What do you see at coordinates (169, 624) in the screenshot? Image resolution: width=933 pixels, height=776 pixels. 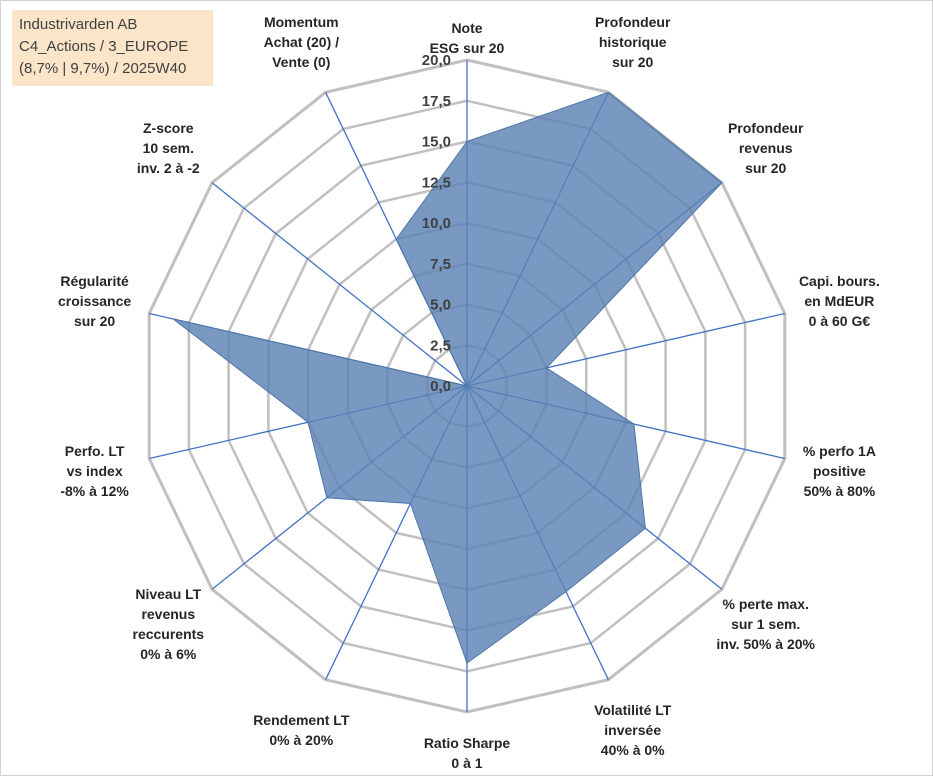 I see `axis-label: Niveau LT revenus reccurents 0% à 6%` at bounding box center [169, 624].